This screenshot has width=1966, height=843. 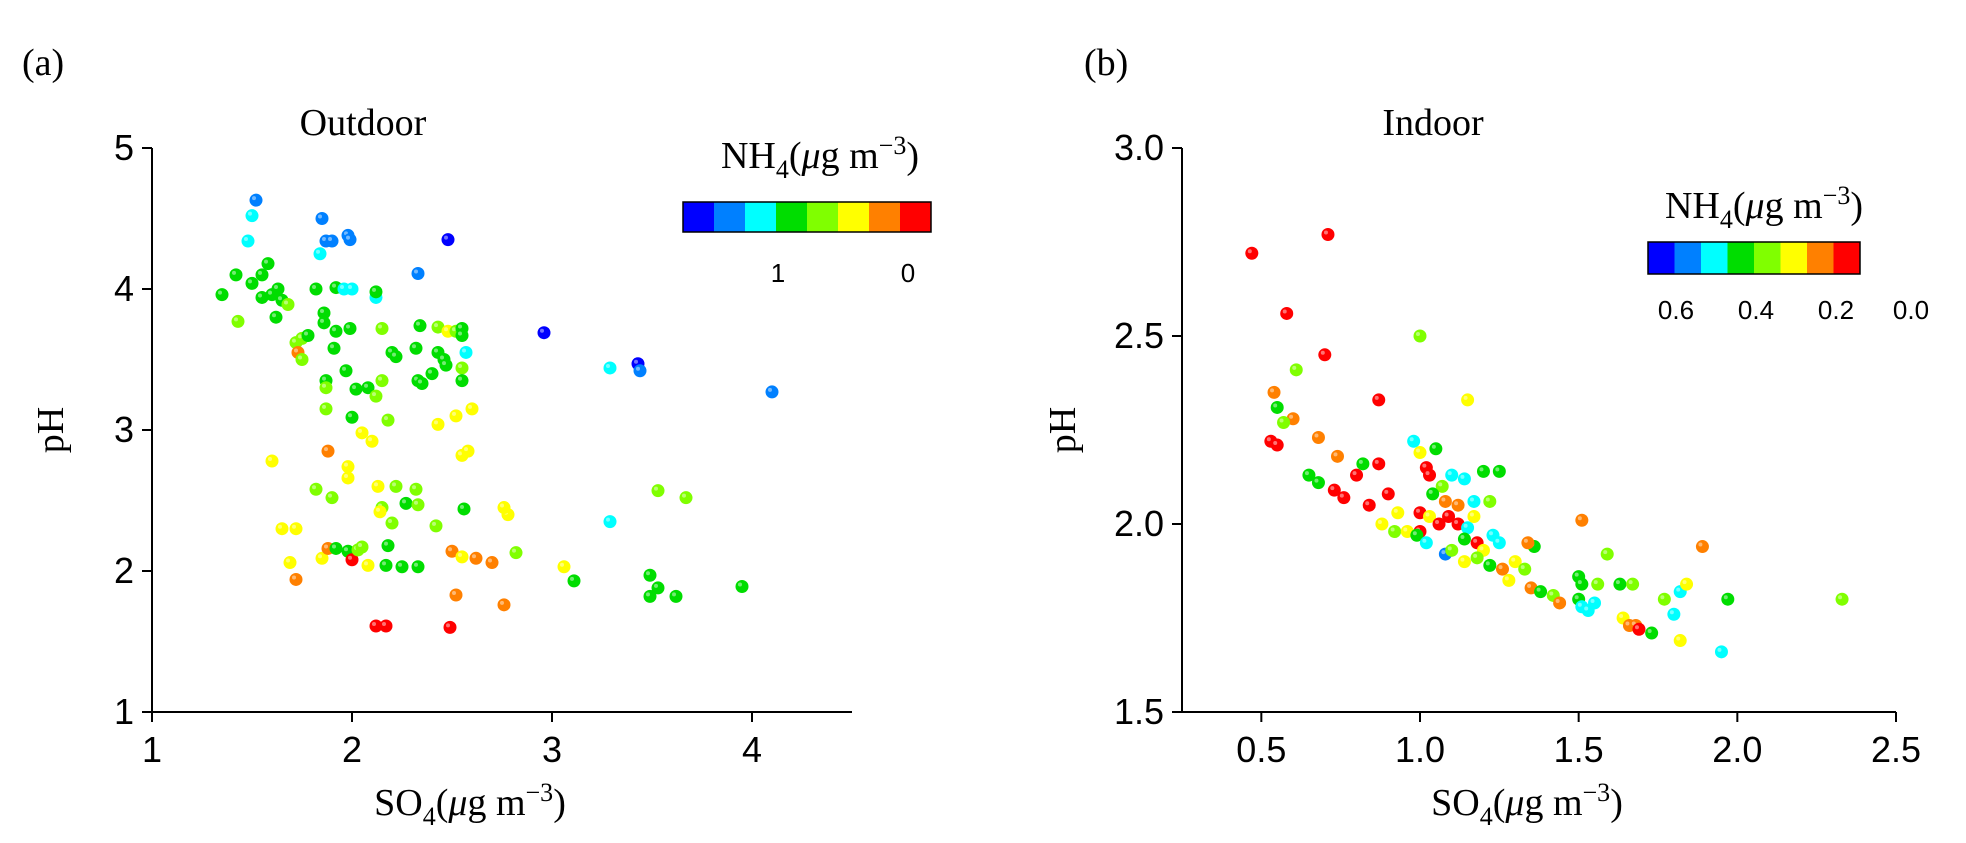 What do you see at coordinates (1063, 430) in the screenshot?
I see `panel-b-y-axis-label: pH` at bounding box center [1063, 430].